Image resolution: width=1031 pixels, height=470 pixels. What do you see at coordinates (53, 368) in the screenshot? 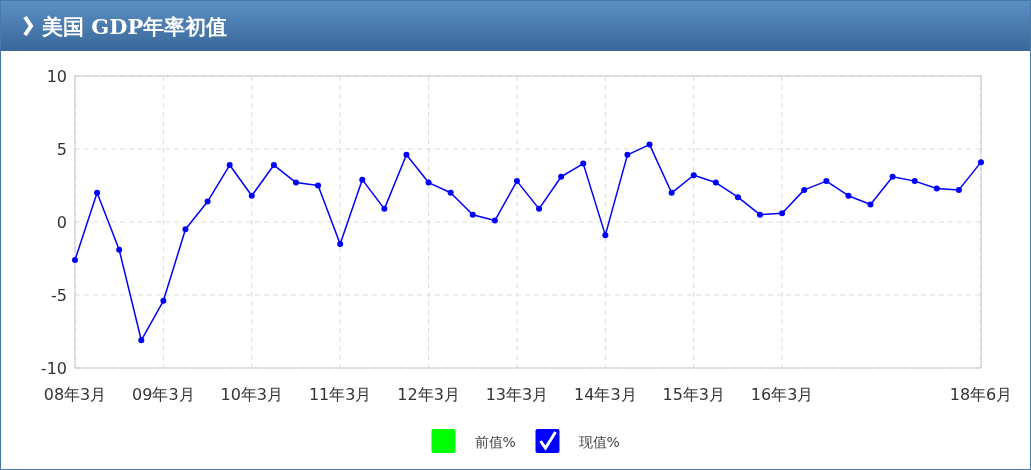
I see `y-tick-label: -10` at bounding box center [53, 368].